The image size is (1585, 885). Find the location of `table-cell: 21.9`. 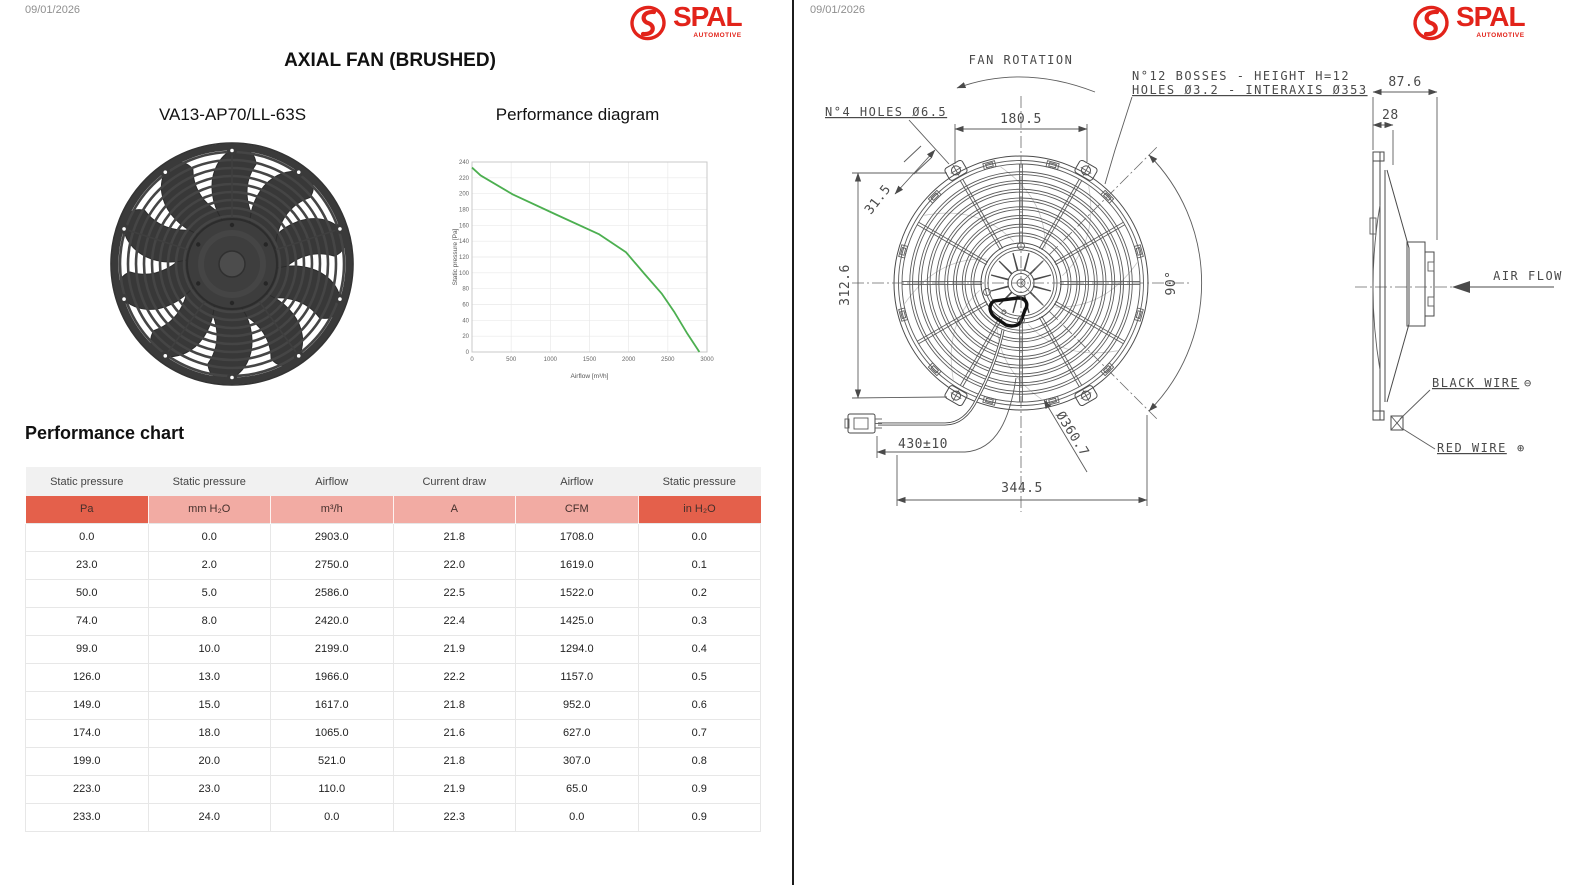

table-cell: 21.9 is located at coordinates (454, 789).